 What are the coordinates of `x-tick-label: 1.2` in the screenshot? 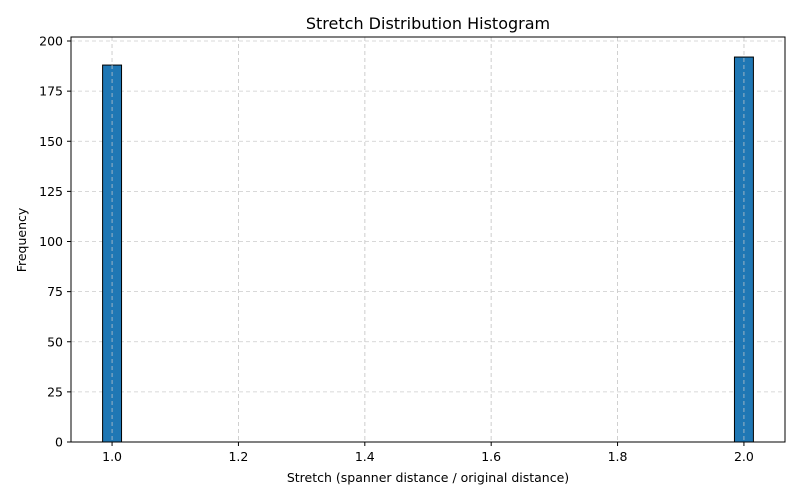 It's located at (238, 456).